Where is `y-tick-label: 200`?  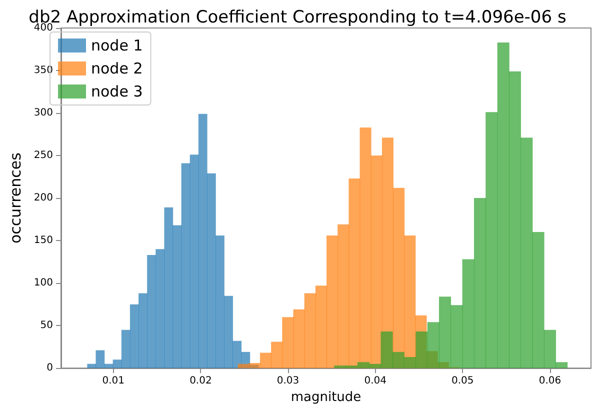 y-tick-label: 200 is located at coordinates (43, 198).